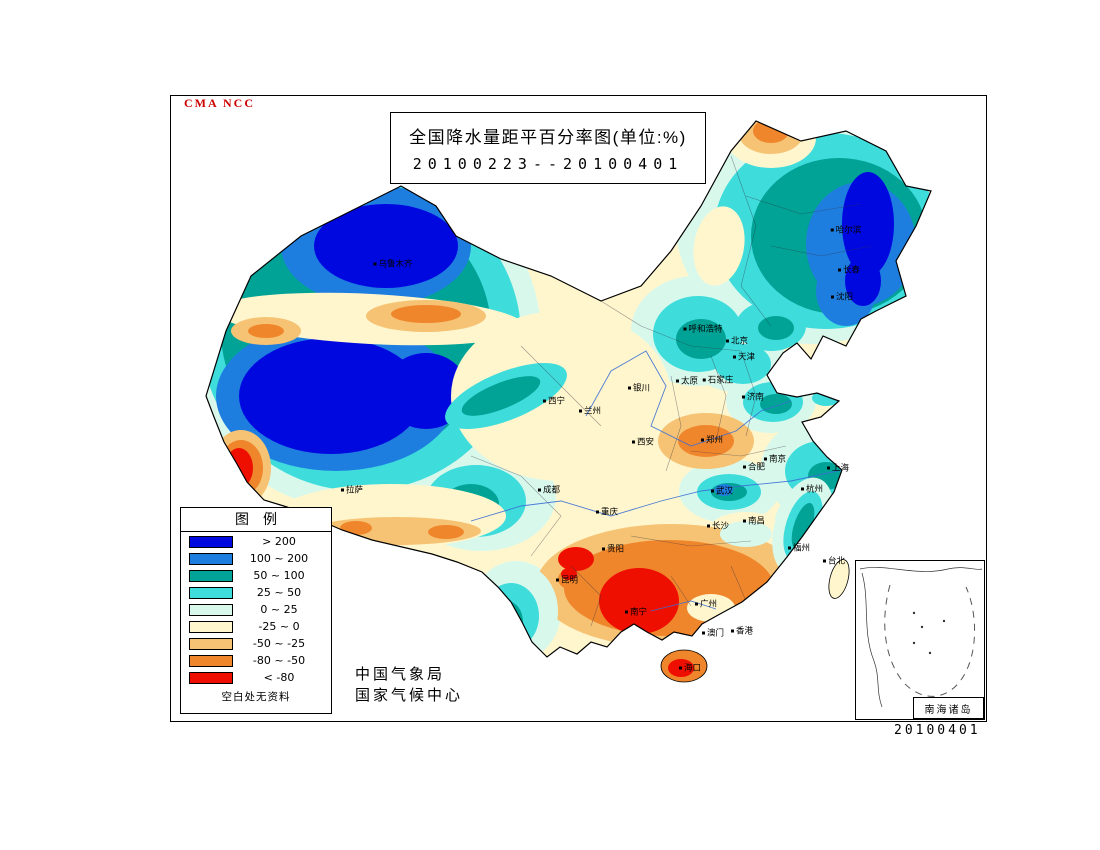  What do you see at coordinates (548, 164) in the screenshot?
I see `map-date-range: 20100223--20100401` at bounding box center [548, 164].